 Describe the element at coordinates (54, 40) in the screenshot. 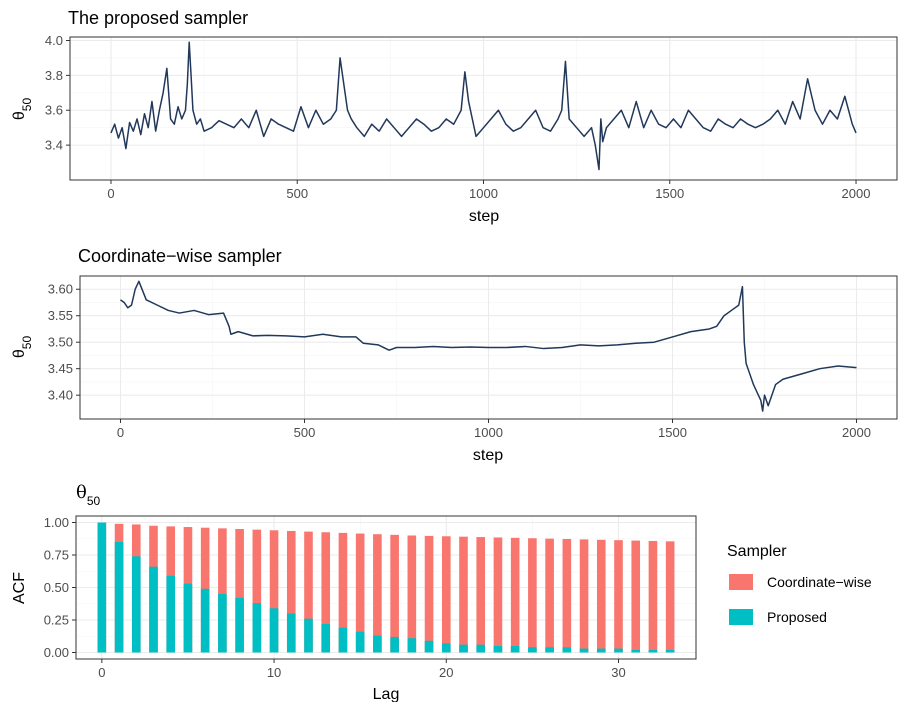

I see `proposed-trace-y-tick-label: 4.0` at that location.